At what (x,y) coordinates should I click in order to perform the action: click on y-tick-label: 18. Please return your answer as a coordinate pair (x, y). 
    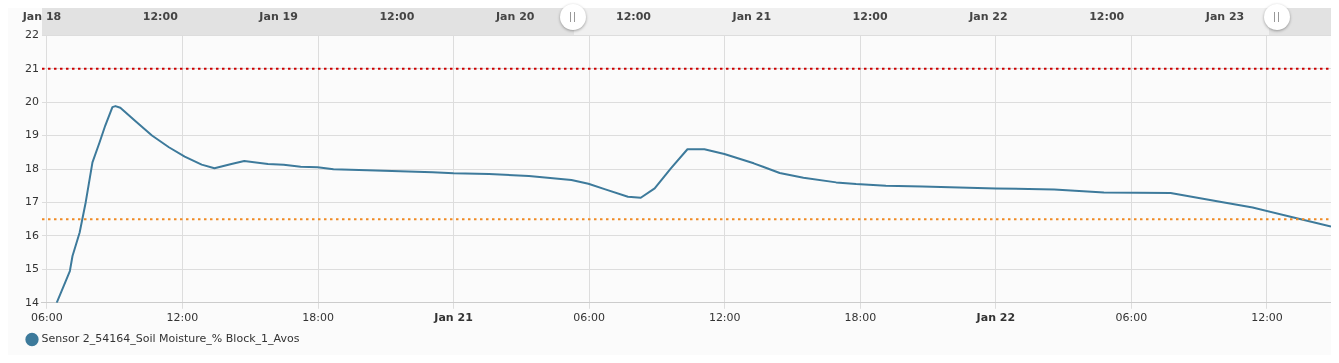
    Looking at the image, I should click on (32, 168).